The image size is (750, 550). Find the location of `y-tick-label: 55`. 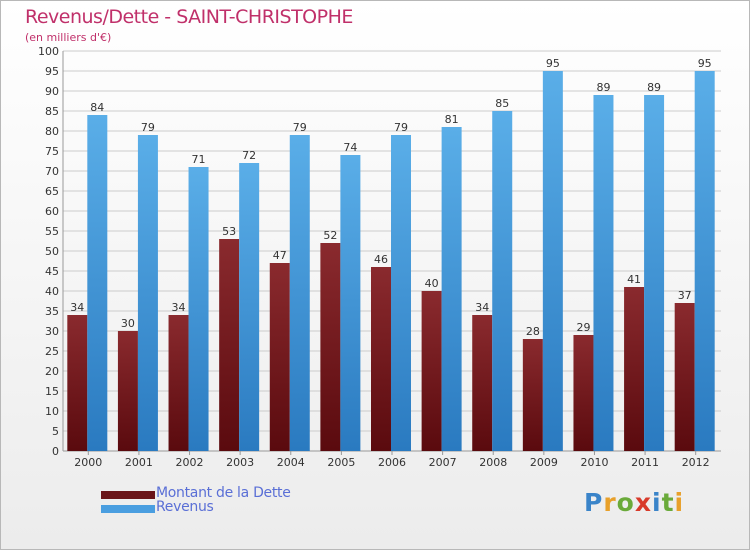

y-tick-label: 55 is located at coordinates (52, 231).